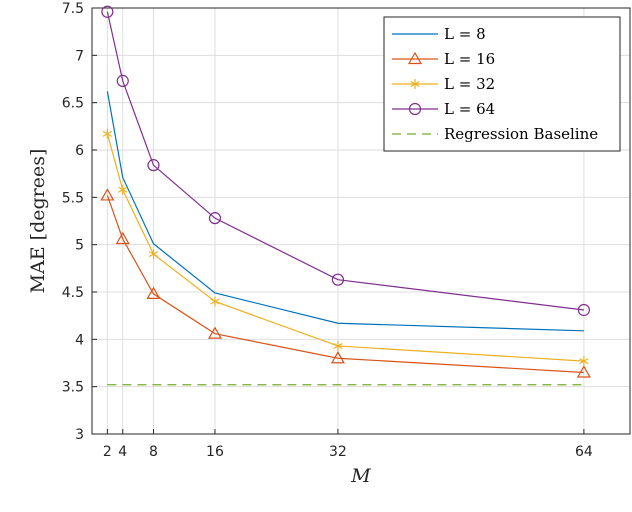  Describe the element at coordinates (73, 388) in the screenshot. I see `y-tick-label: 3.5` at that location.